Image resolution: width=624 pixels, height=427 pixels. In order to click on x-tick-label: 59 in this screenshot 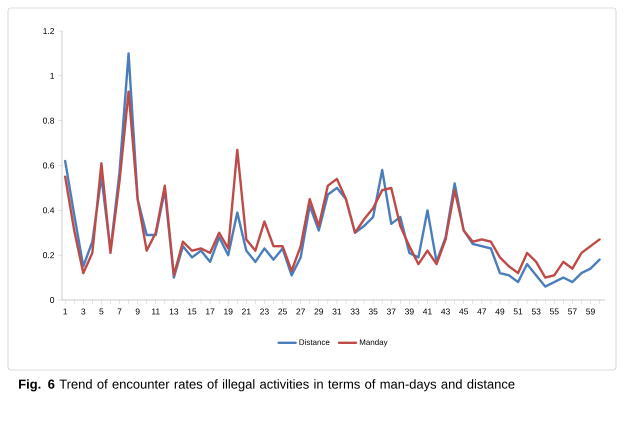, I will do `click(590, 311)`.